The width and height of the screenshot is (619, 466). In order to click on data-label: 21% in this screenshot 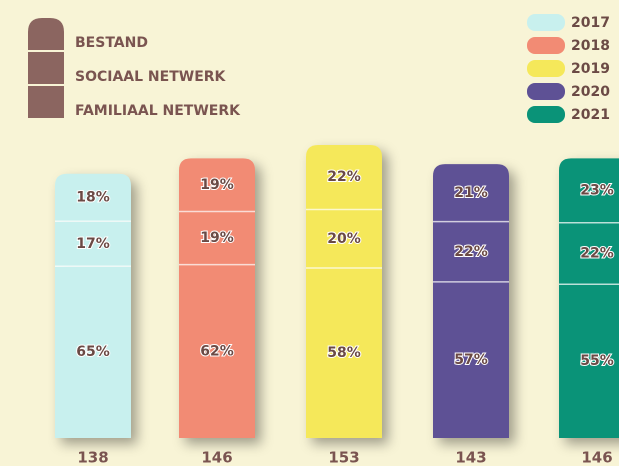, I will do `click(471, 193)`.